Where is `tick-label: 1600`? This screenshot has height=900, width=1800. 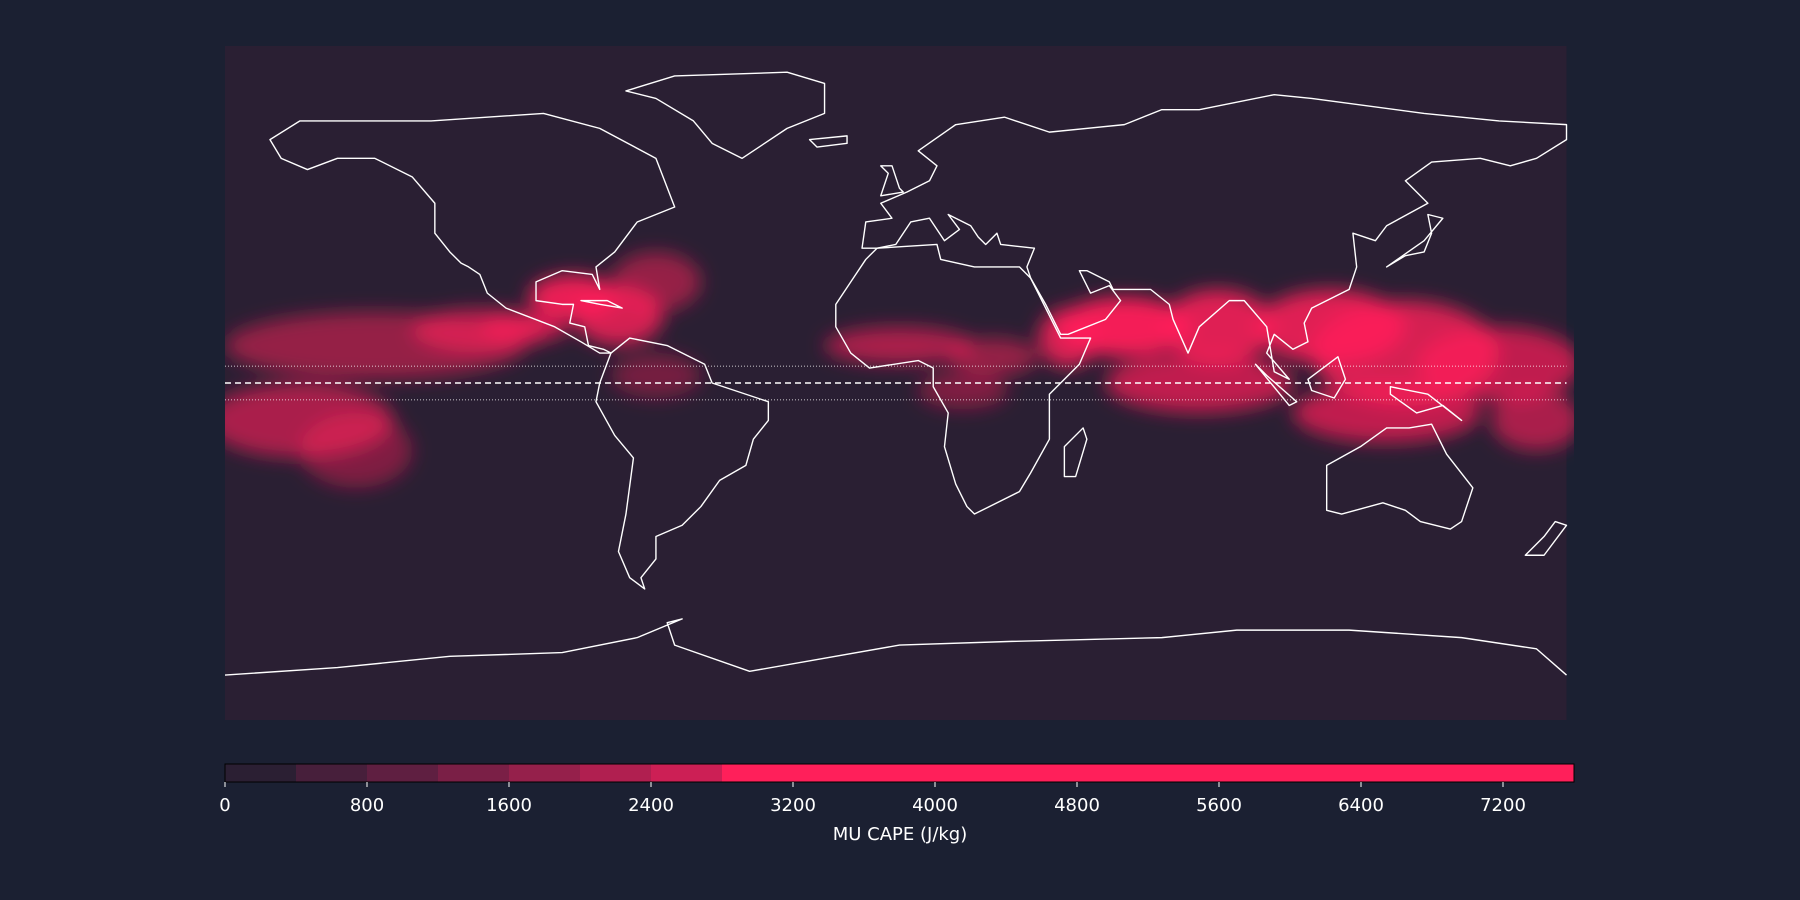
tick-label: 1600 is located at coordinates (509, 805).